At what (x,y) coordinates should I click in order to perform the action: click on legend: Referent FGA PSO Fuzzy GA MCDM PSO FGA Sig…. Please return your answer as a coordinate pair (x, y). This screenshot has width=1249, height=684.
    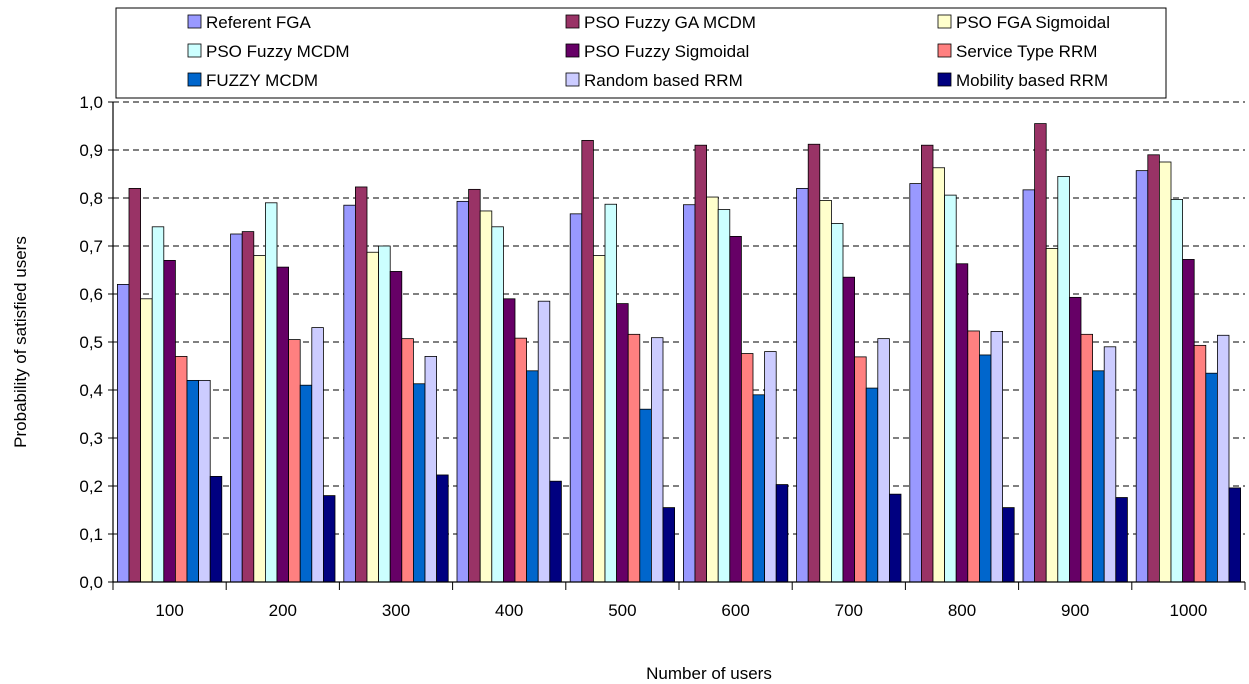
    Looking at the image, I should click on (641, 53).